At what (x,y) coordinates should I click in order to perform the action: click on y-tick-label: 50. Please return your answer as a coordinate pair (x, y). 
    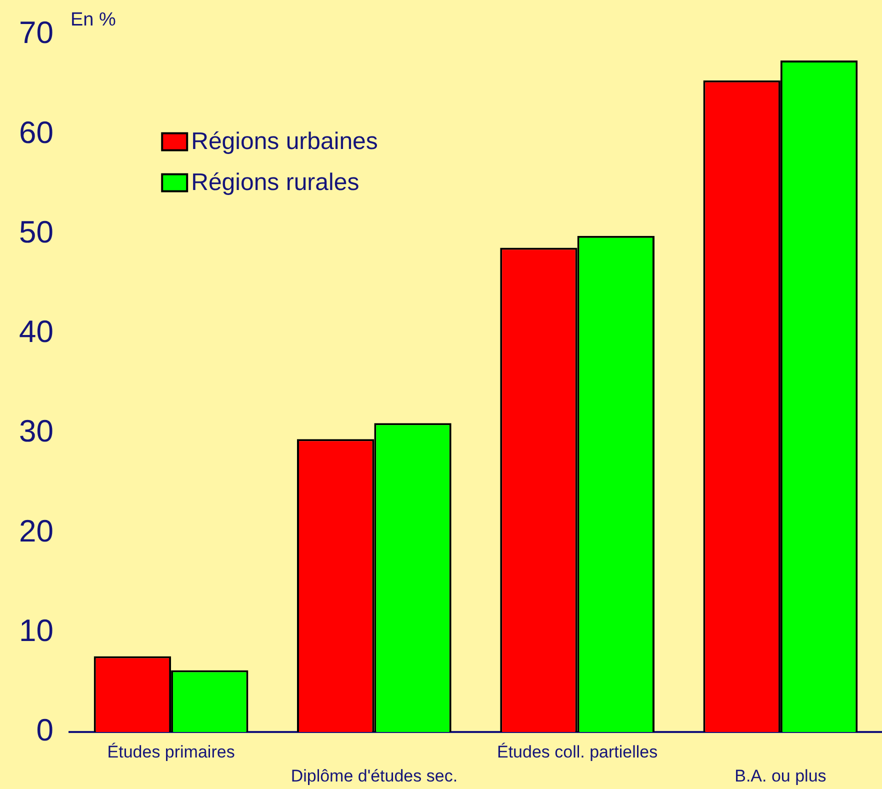
    Looking at the image, I should click on (36, 232).